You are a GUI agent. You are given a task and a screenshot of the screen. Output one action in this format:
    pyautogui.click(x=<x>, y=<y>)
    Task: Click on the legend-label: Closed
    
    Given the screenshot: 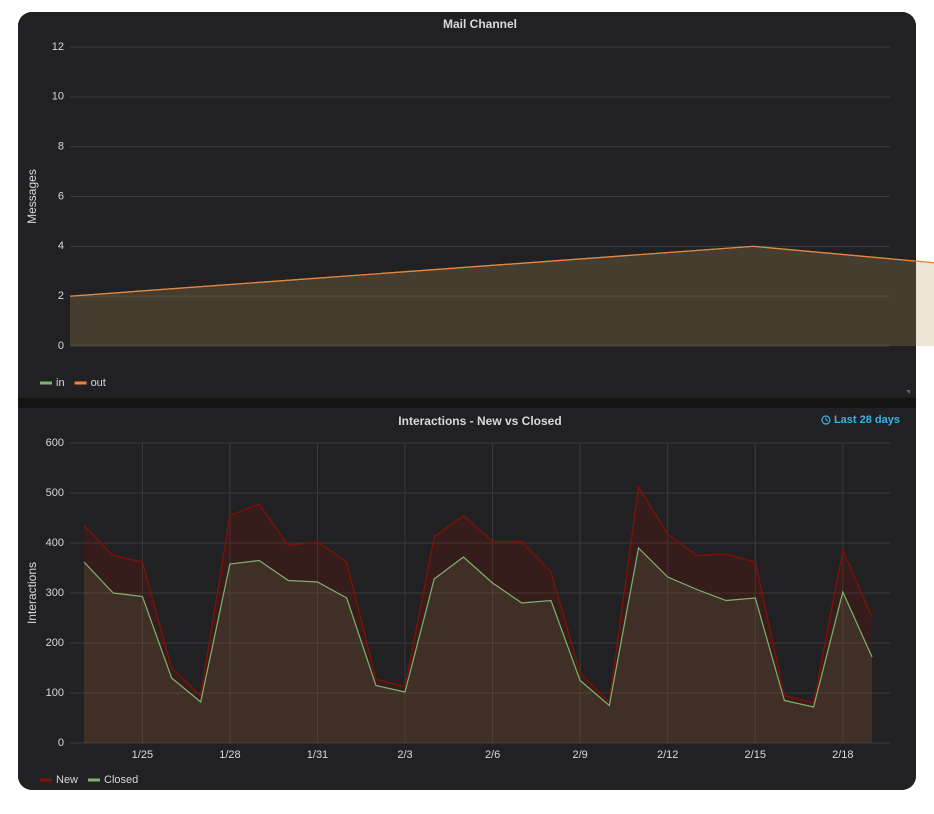 What is the action you would take?
    pyautogui.click(x=121, y=780)
    